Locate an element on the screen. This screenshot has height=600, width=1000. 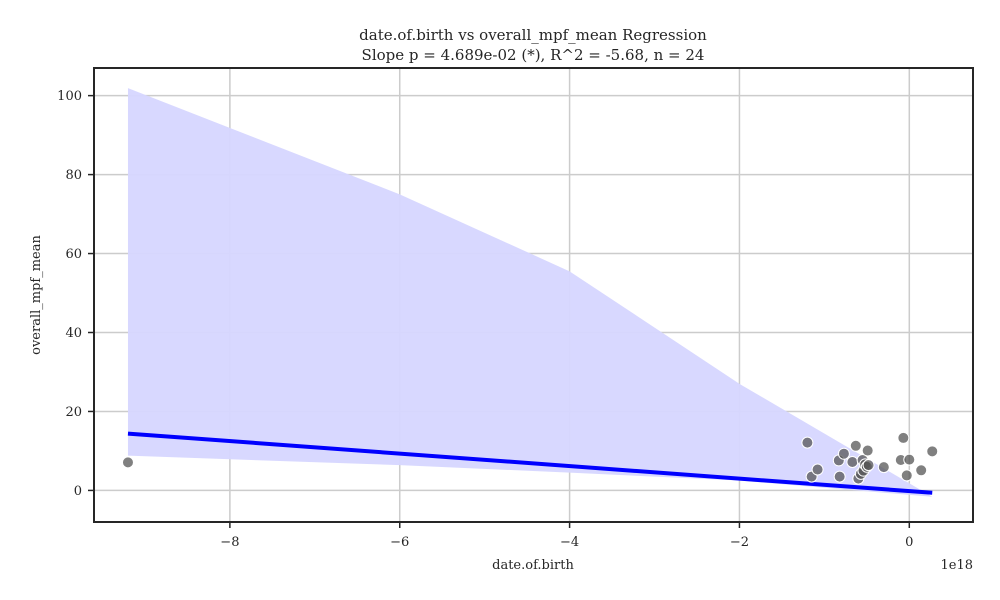
scatter-points is located at coordinates (530, 458).